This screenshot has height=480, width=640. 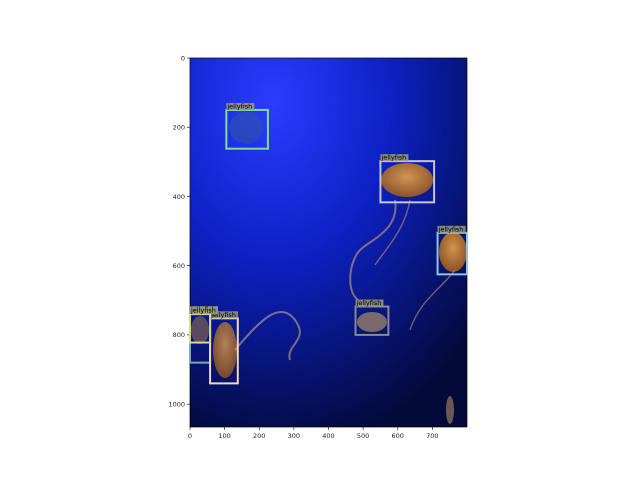 What do you see at coordinates (179, 197) in the screenshot?
I see `y-tick-label: 400` at bounding box center [179, 197].